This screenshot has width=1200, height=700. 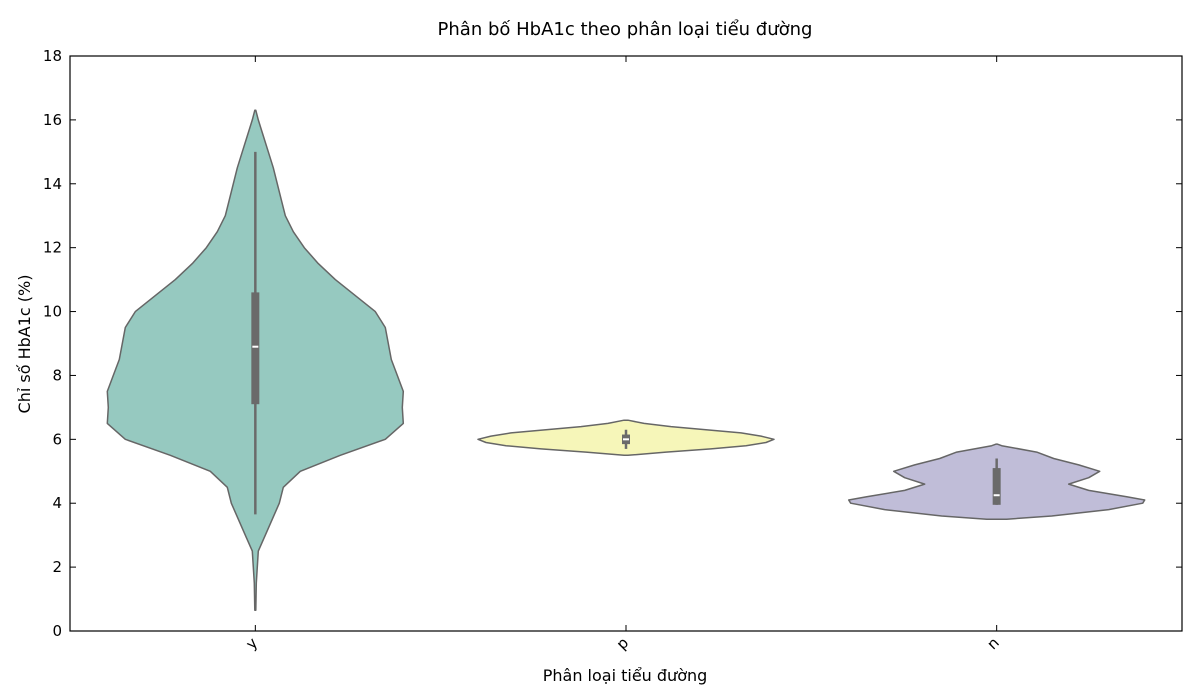 What do you see at coordinates (622, 643) in the screenshot?
I see `x-tick-label-p: p` at bounding box center [622, 643].